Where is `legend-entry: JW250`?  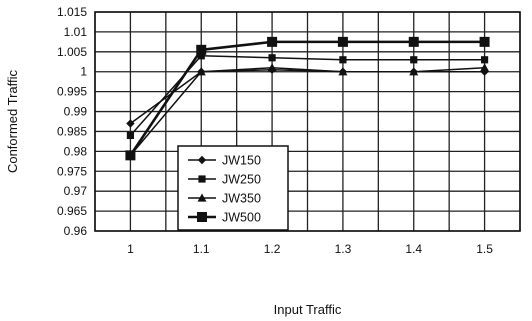 legend-entry: JW250 is located at coordinates (224, 180).